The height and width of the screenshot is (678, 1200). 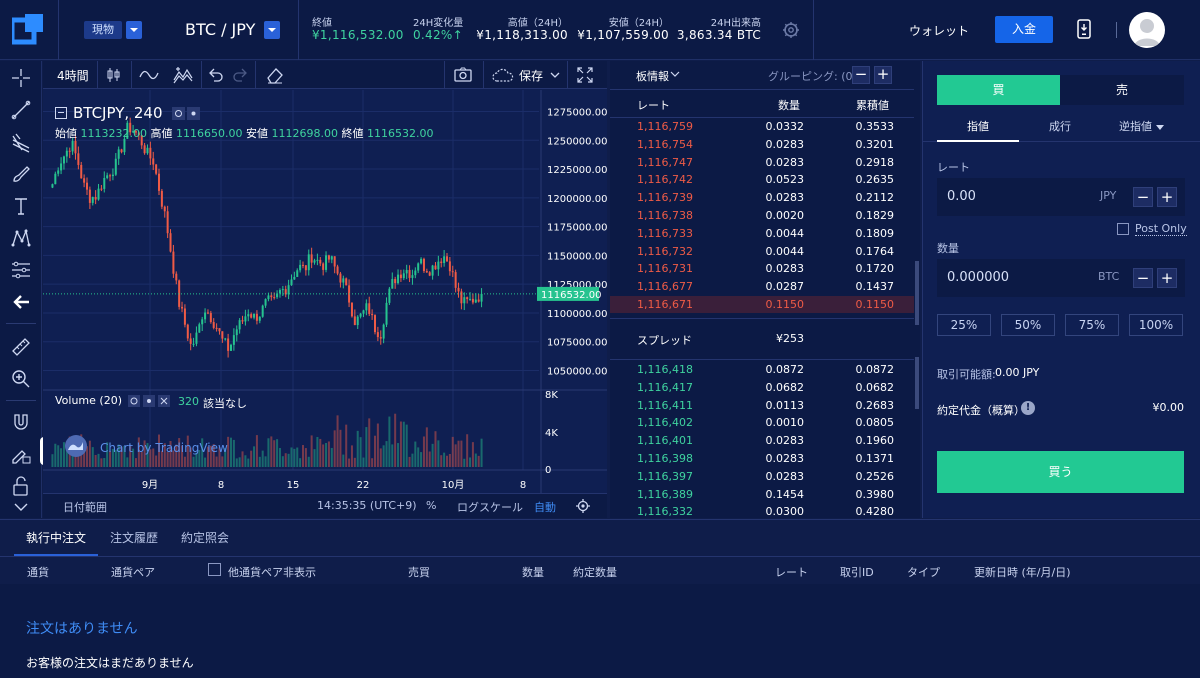 What do you see at coordinates (150, 401) in the screenshot?
I see `volume-controls-icon` at bounding box center [150, 401].